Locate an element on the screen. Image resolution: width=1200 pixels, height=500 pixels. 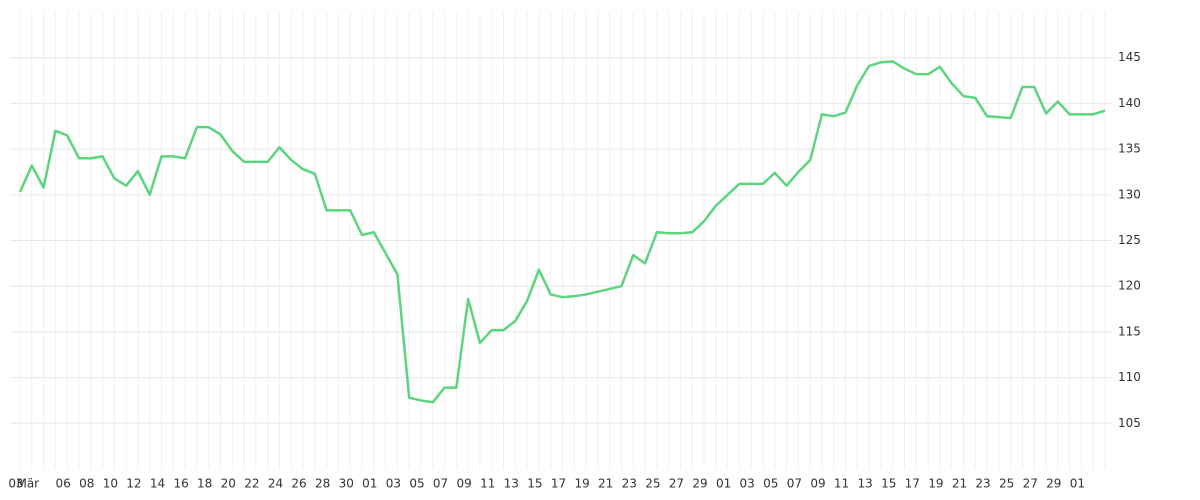
y-tick-label: 120 is located at coordinates (1129, 286).